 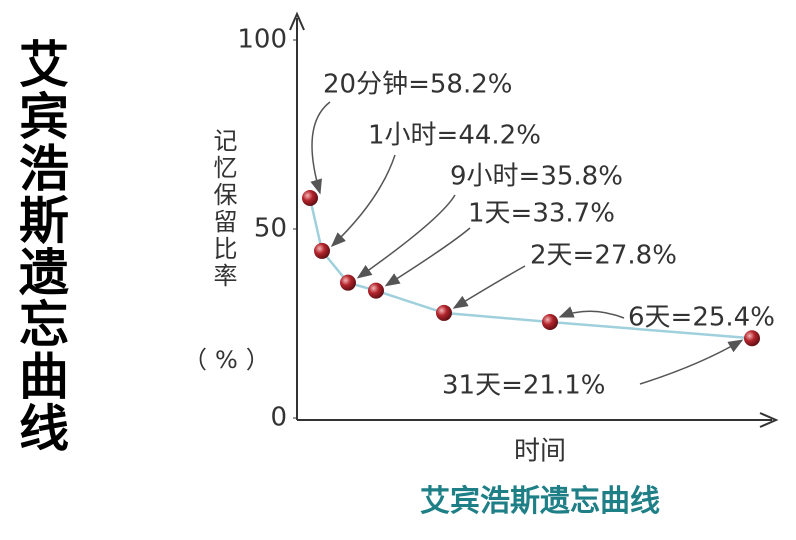 What do you see at coordinates (223, 209) in the screenshot?
I see `y-axis-label: 记忆保留比率` at bounding box center [223, 209].